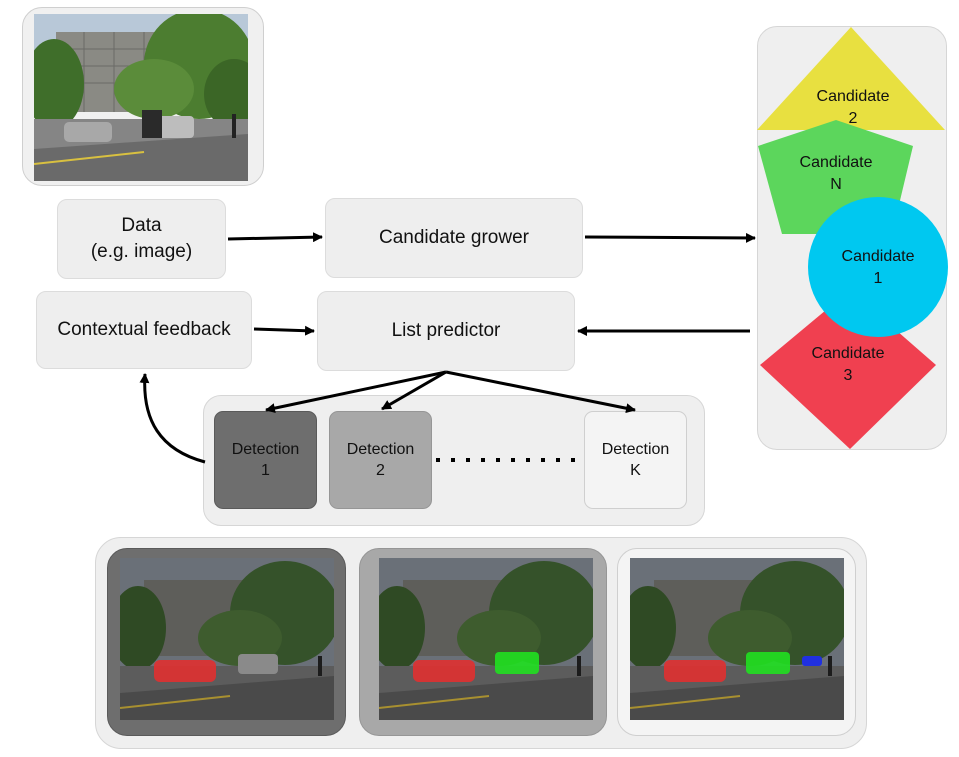  What do you see at coordinates (141, 251) in the screenshot?
I see `data-node-line2: (e.g. image)` at bounding box center [141, 251].